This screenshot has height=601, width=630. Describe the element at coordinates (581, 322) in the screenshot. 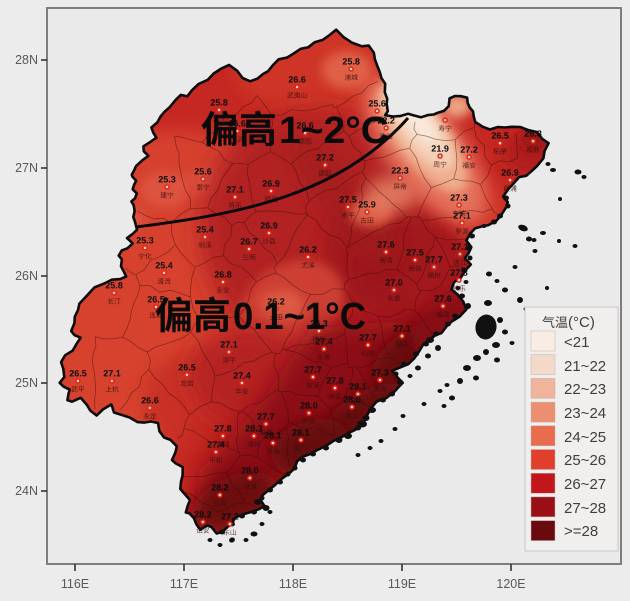

I see `svg-text: (°C)` at that location.